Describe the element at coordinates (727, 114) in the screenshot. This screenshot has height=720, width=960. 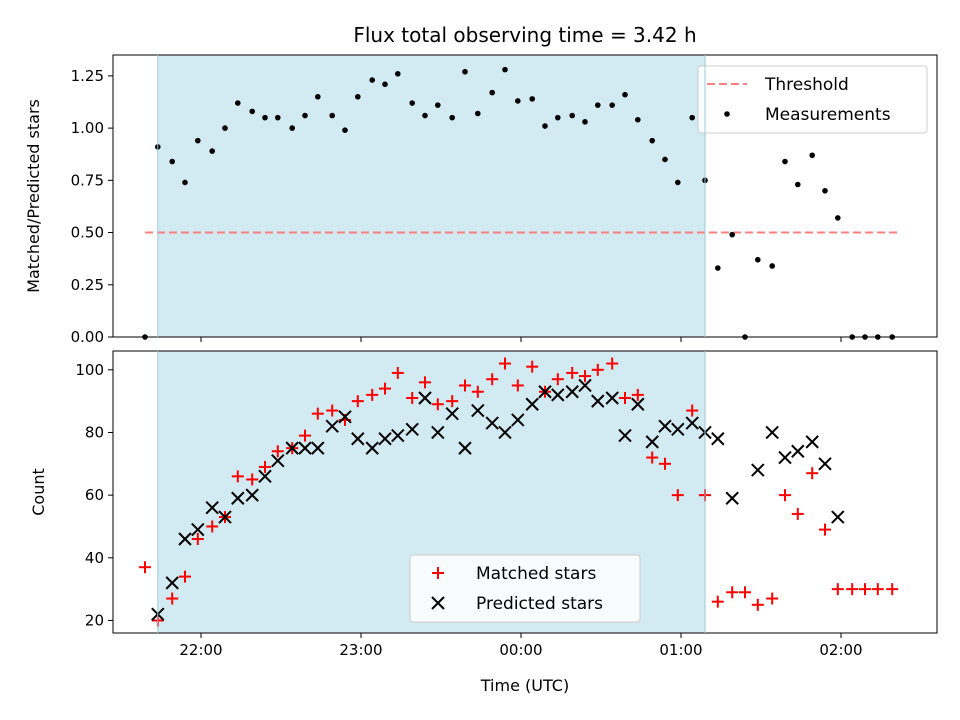
I see `legend-measurements-swatch` at that location.